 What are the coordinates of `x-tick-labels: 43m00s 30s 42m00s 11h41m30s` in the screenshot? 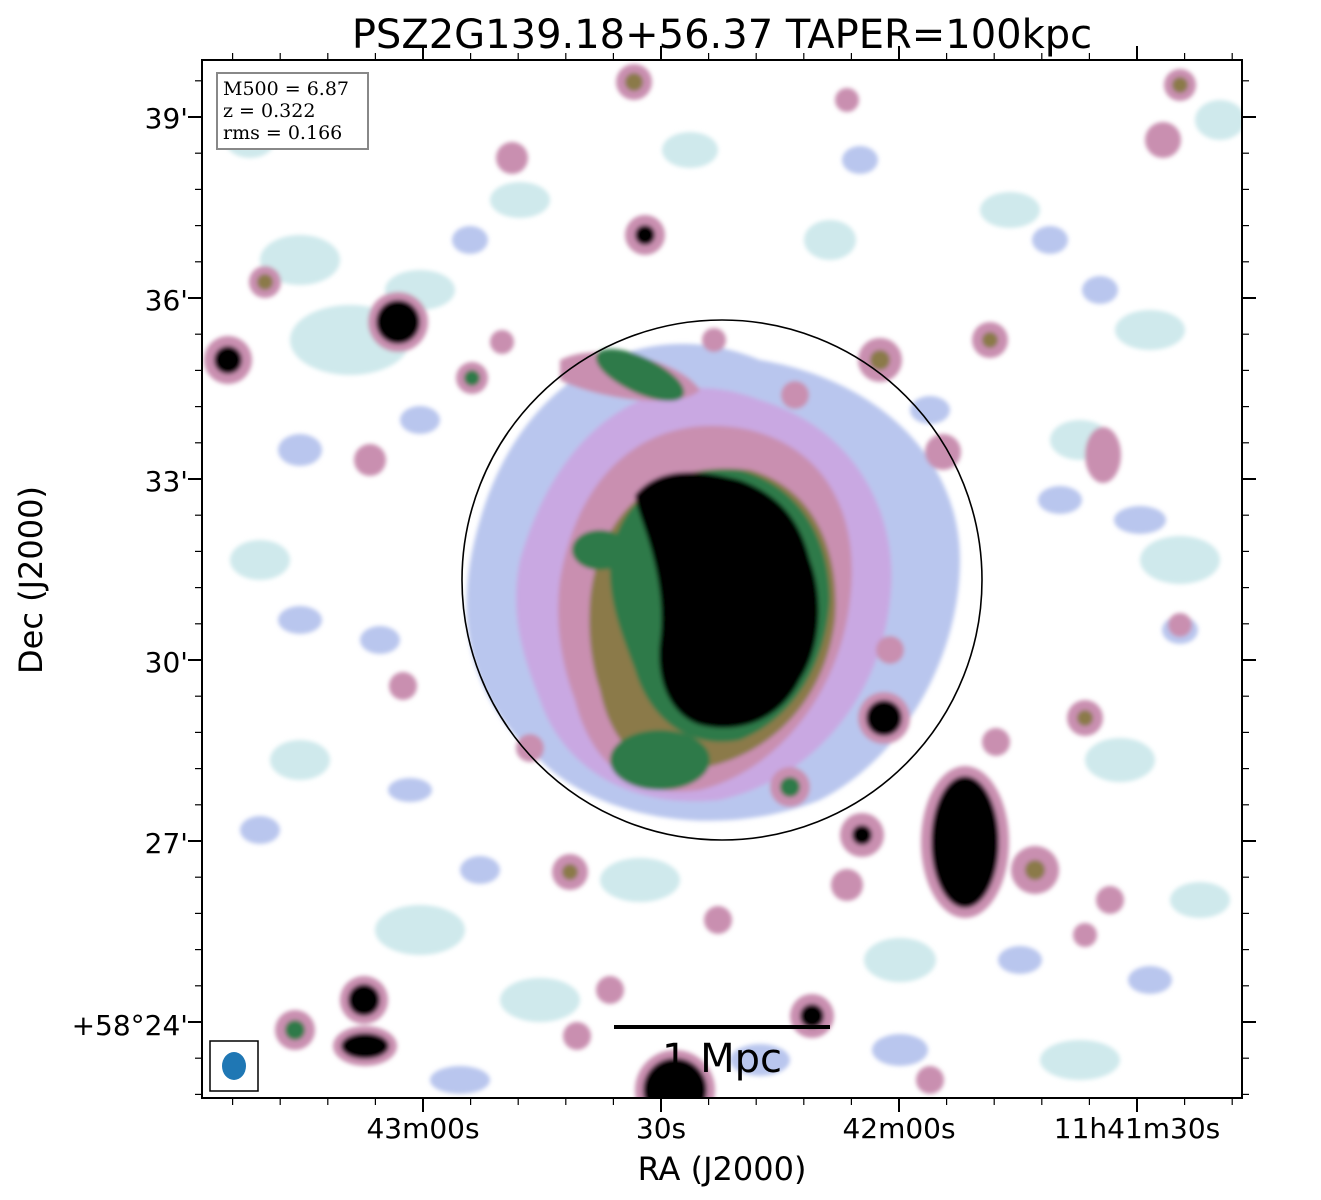 It's located at (793, 1128).